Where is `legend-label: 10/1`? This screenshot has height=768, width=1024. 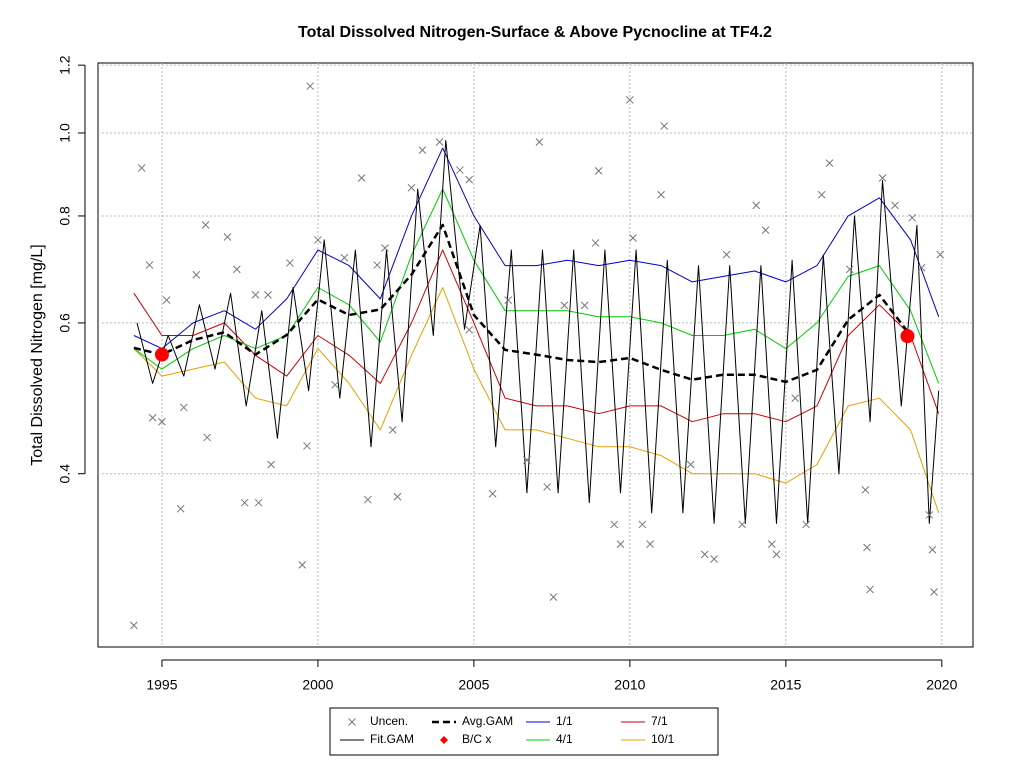
legend-label: 10/1 is located at coordinates (663, 739).